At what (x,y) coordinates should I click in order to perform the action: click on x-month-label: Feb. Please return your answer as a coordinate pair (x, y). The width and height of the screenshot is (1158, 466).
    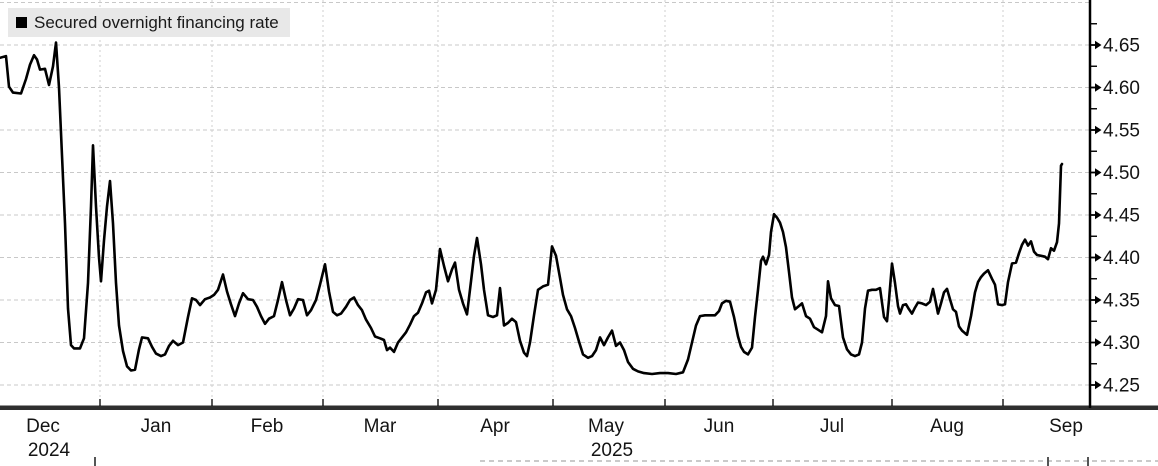
    Looking at the image, I should click on (267, 426).